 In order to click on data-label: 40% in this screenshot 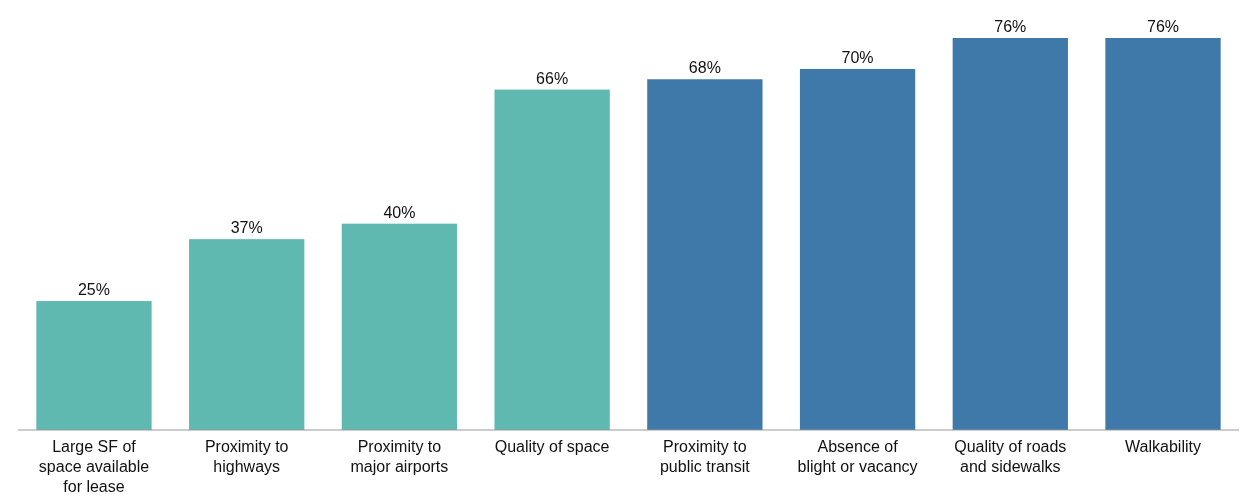, I will do `click(399, 212)`.